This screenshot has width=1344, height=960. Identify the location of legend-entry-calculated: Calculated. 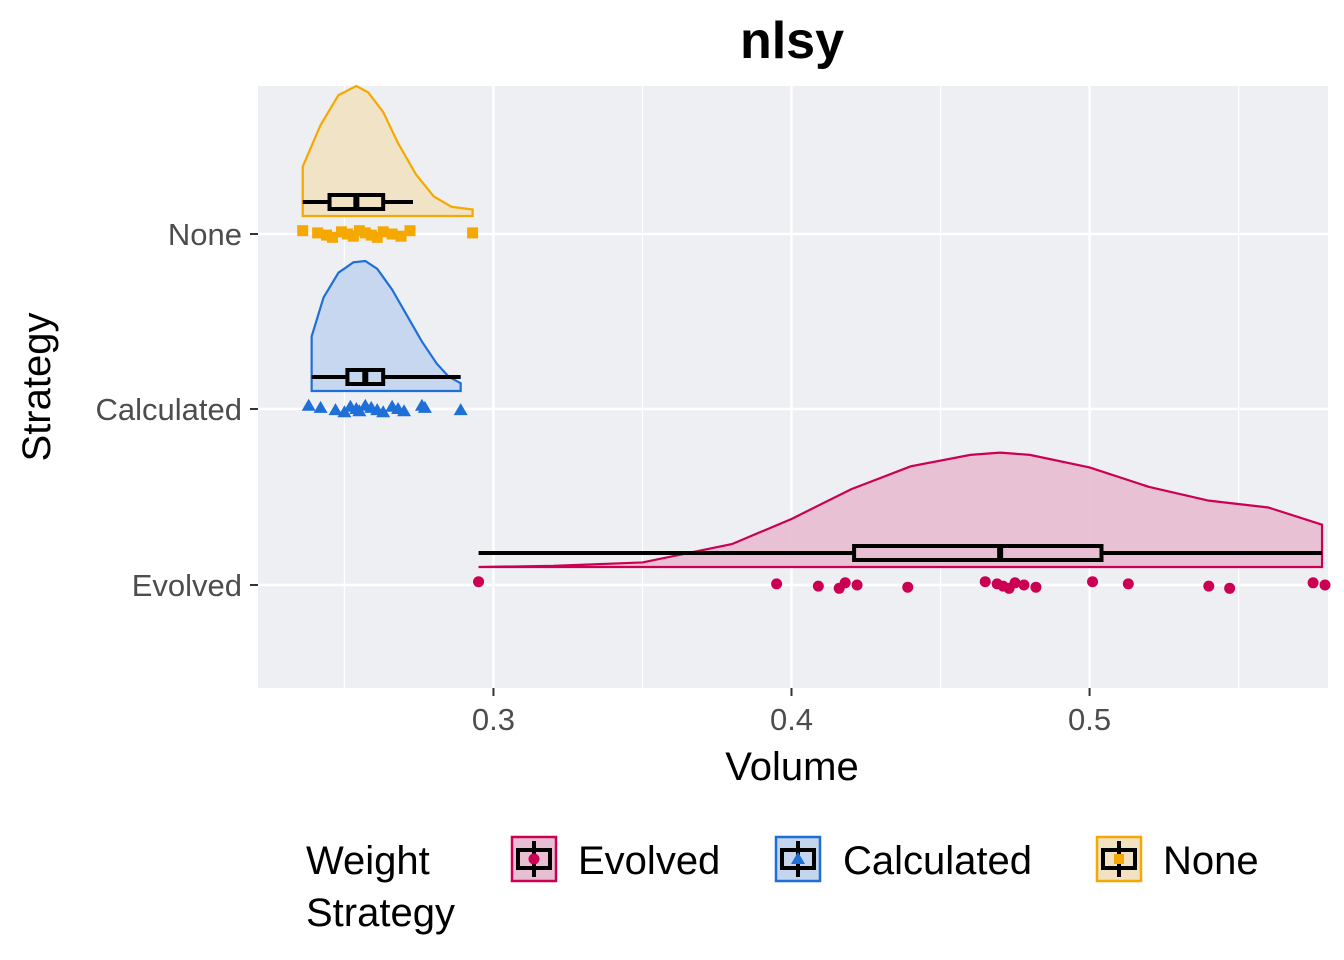
(903, 859).